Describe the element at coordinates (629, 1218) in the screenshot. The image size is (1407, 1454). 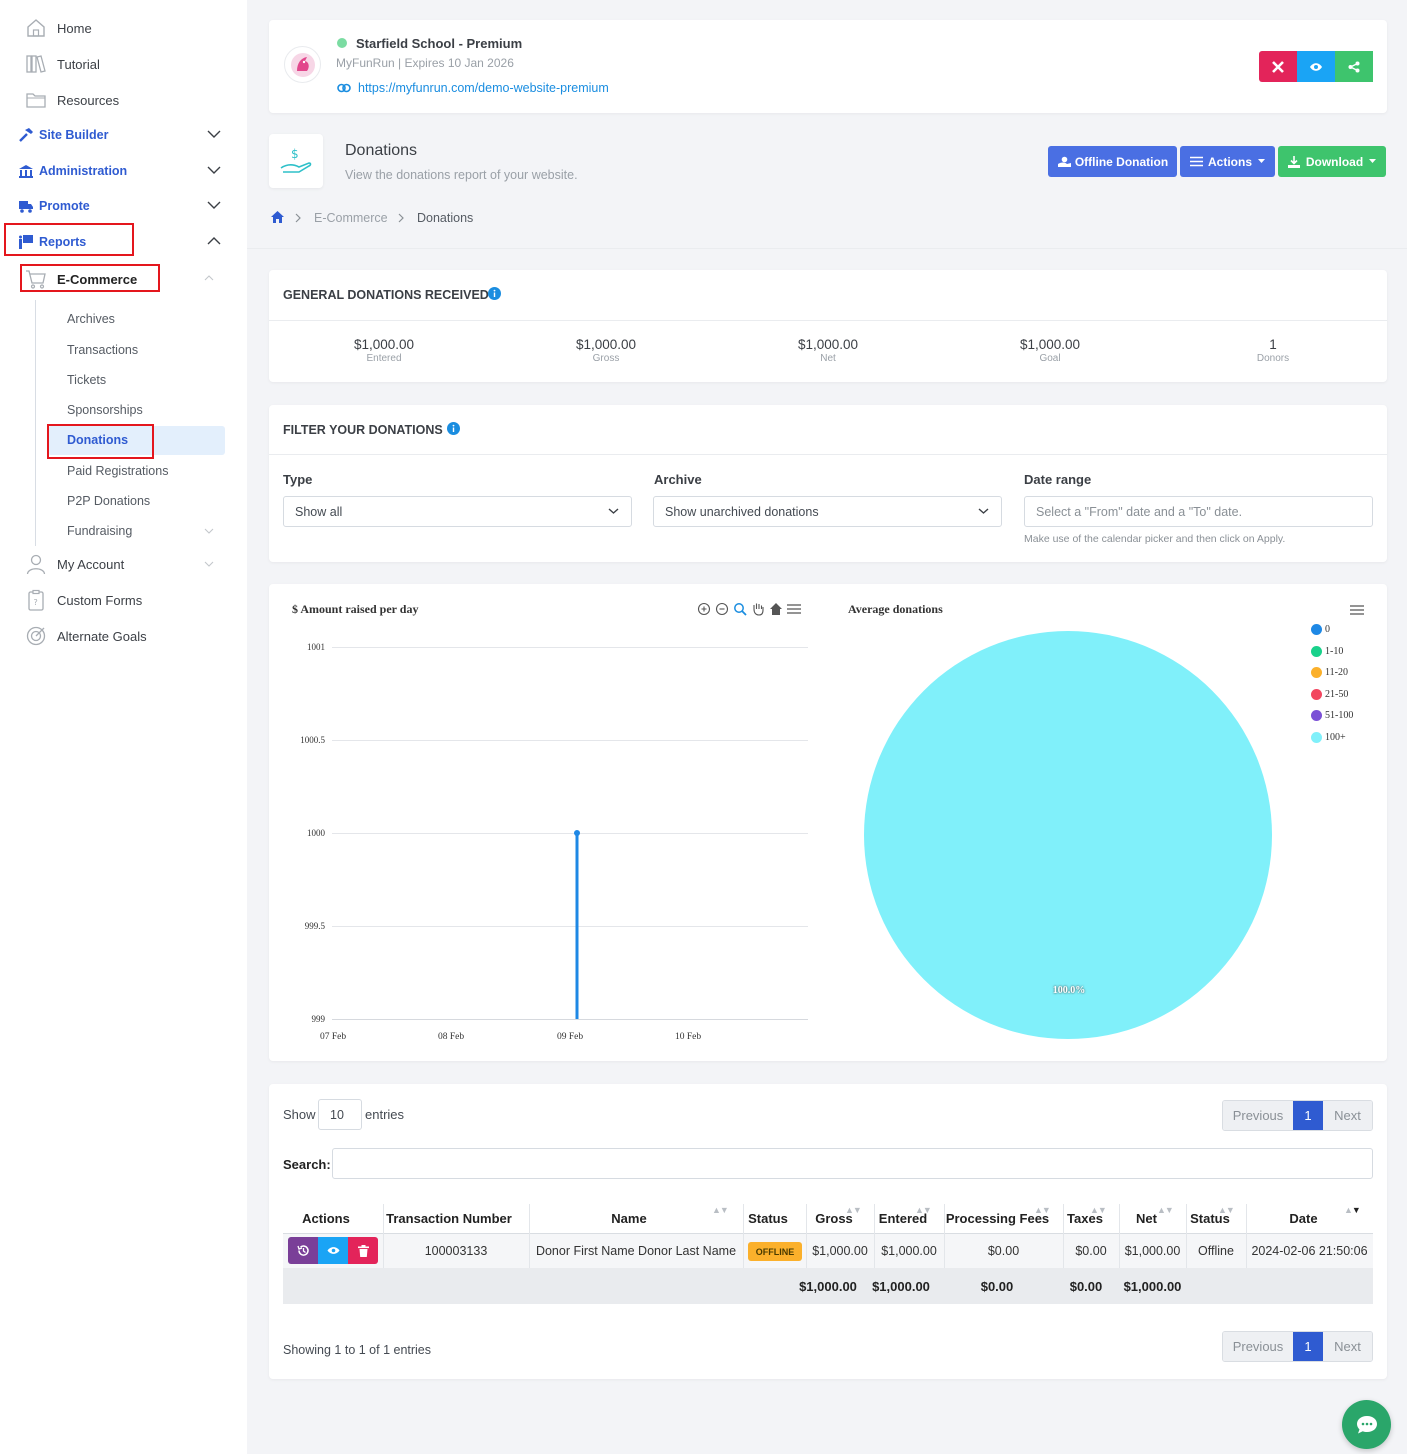
I see `col-header-name: Name` at that location.